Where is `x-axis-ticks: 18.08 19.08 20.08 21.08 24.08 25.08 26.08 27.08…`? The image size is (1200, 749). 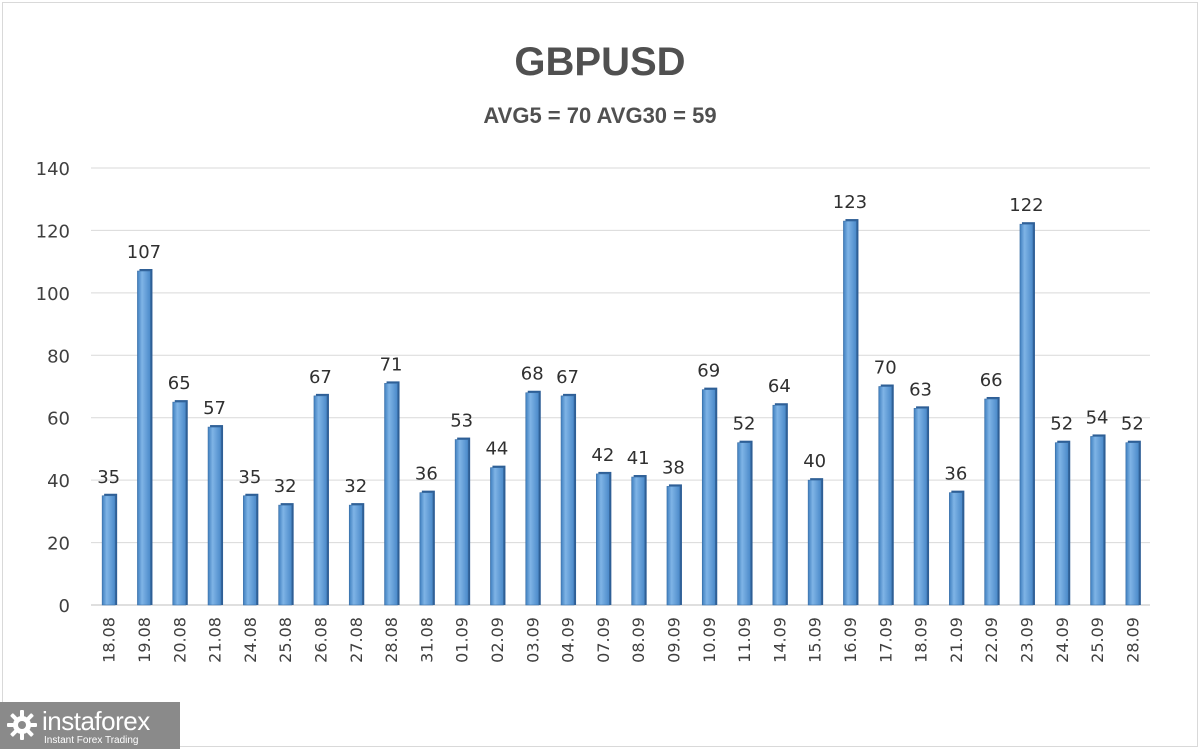
x-axis-ticks: 18.08 19.08 20.08 21.08 24.08 25.08 26.08 27.08… is located at coordinates (621, 640).